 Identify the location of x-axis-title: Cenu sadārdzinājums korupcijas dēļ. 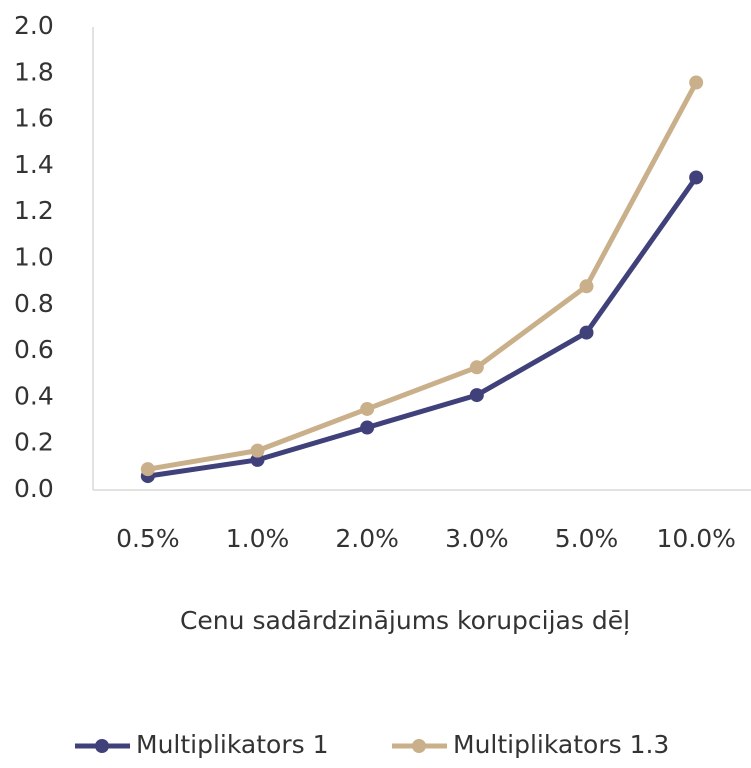
(405, 620).